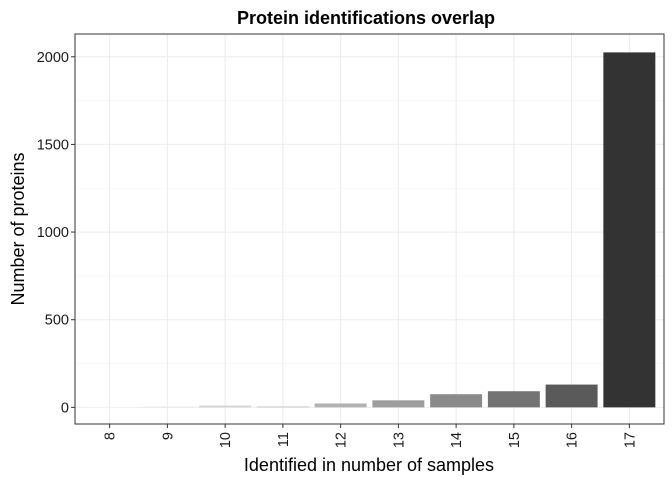  I want to click on x-tick-label: 11, so click(284, 439).